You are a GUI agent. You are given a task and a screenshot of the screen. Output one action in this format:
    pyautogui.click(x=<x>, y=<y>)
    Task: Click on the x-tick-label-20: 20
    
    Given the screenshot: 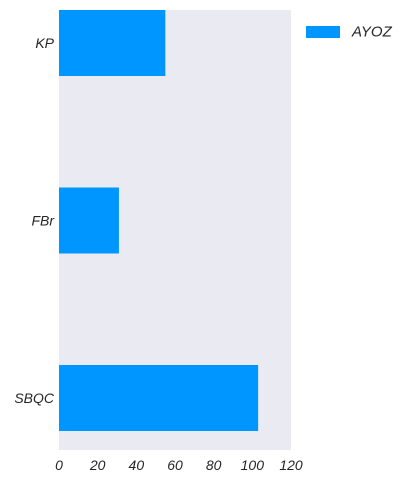 What is the action you would take?
    pyautogui.click(x=97, y=465)
    